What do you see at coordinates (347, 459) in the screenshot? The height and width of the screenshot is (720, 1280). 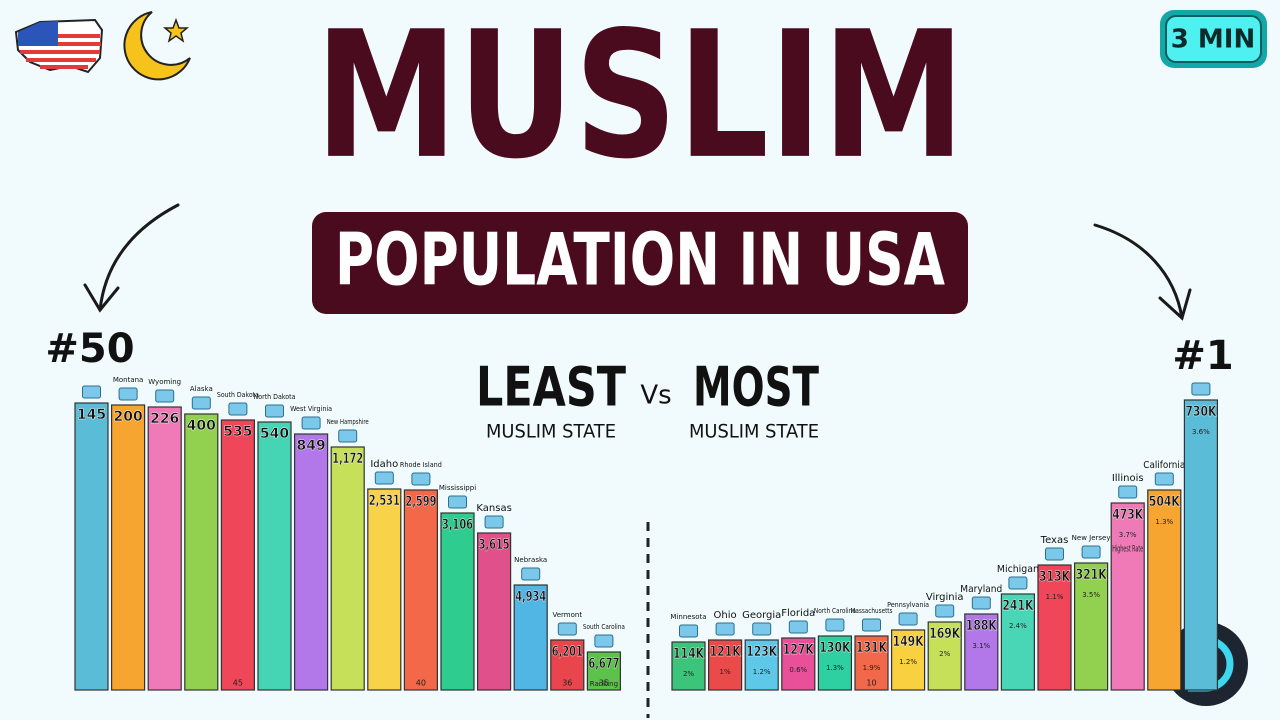 I see `value-label: 1,172` at bounding box center [347, 459].